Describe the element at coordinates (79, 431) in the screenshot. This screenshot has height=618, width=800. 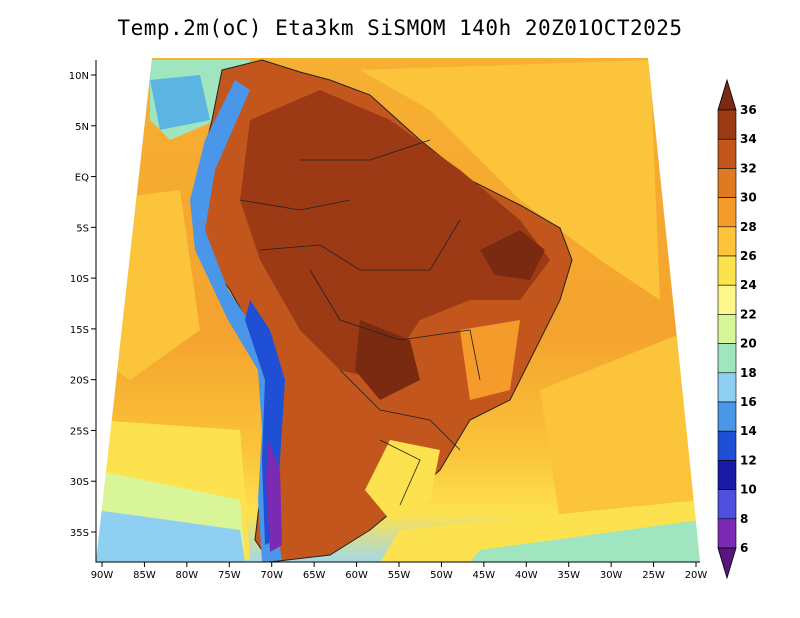
I see `lat-tick-label: 25S` at that location.